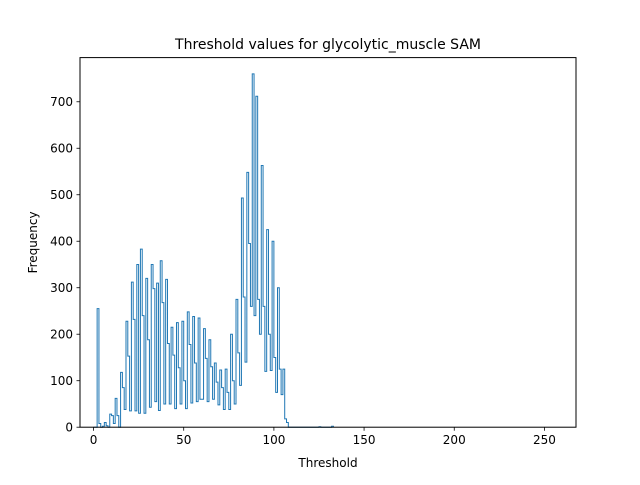 The height and width of the screenshot is (485, 640). Describe the element at coordinates (61, 288) in the screenshot. I see `y-tick-label: 300` at that location.